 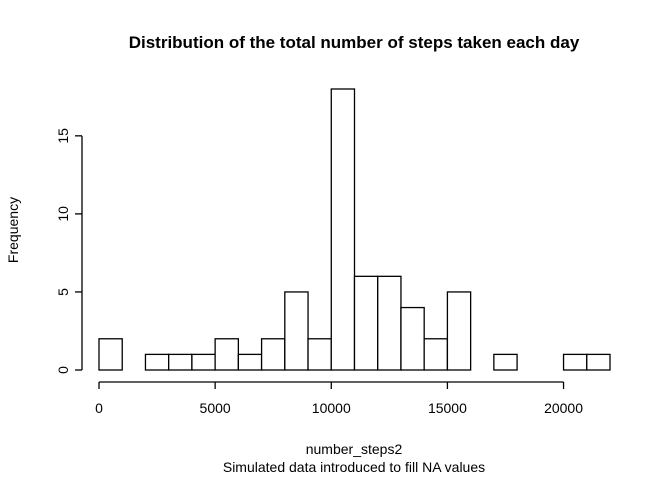 What do you see at coordinates (339, 398) in the screenshot?
I see `x-axis: 0 5000 10000 15000 20000` at bounding box center [339, 398].